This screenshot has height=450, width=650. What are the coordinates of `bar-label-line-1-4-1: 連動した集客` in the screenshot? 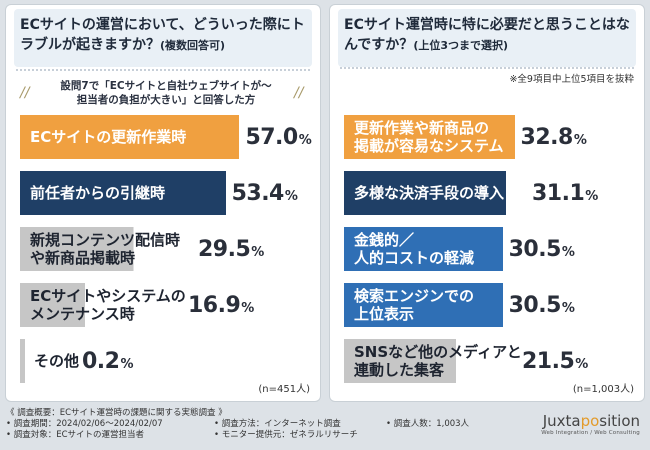 It's located at (399, 370).